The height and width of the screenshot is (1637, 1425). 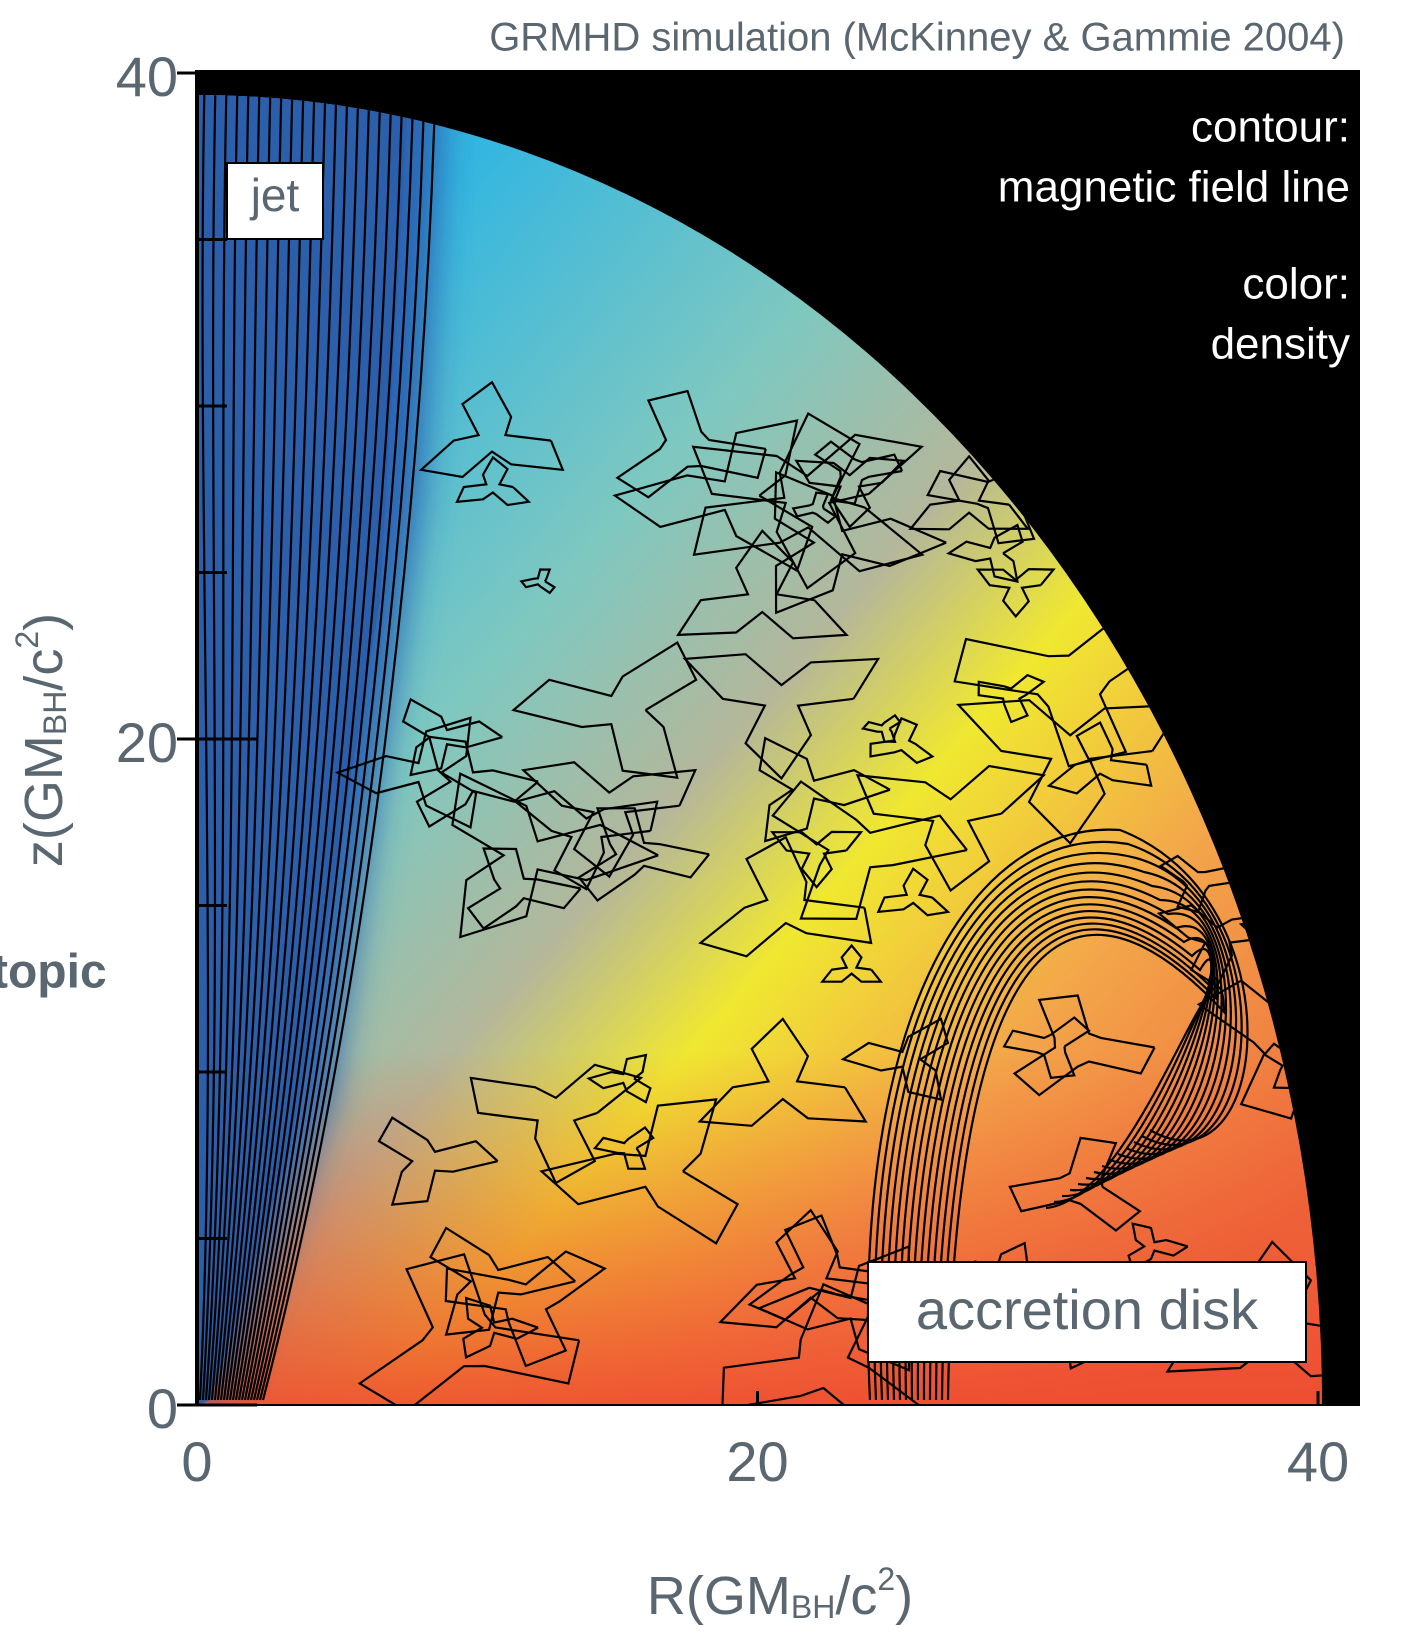 I want to click on side-label: topic, so click(x=53, y=972).